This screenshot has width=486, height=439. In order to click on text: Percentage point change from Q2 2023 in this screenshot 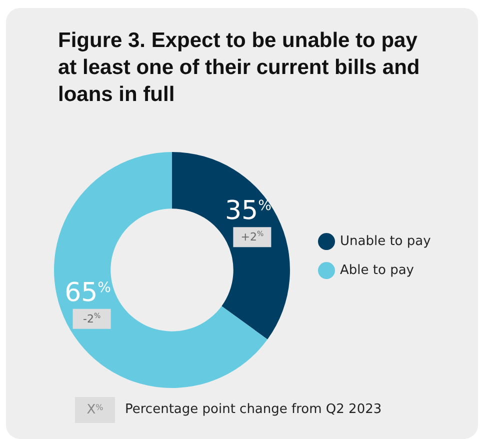, I will do `click(253, 409)`.